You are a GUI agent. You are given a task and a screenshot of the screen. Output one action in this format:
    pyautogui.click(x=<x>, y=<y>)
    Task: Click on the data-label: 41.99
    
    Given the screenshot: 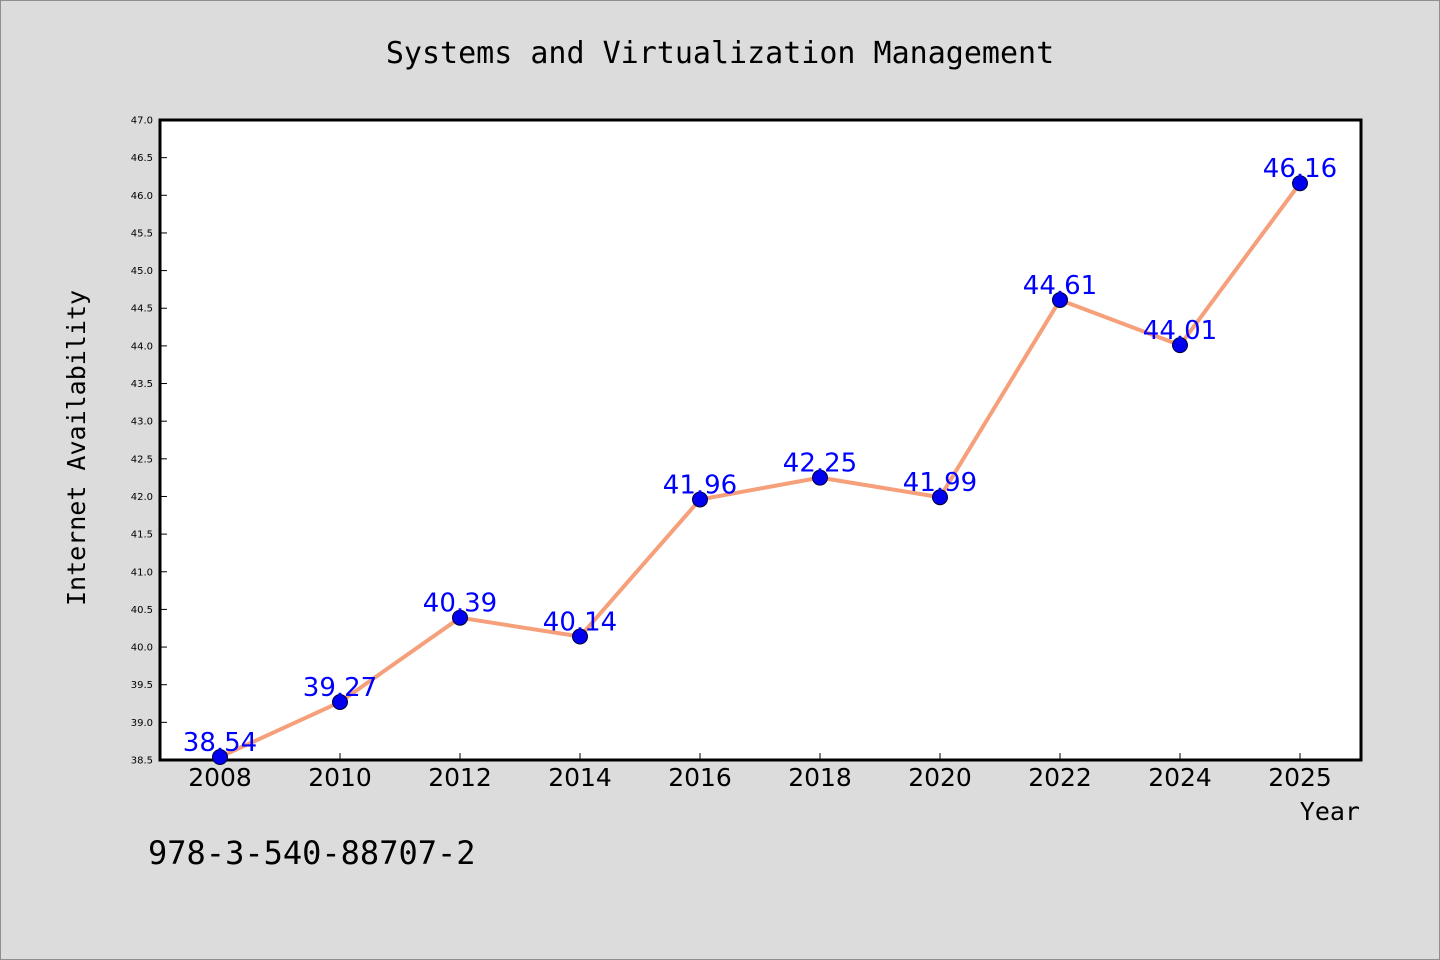 What is the action you would take?
    pyautogui.click(x=940, y=483)
    